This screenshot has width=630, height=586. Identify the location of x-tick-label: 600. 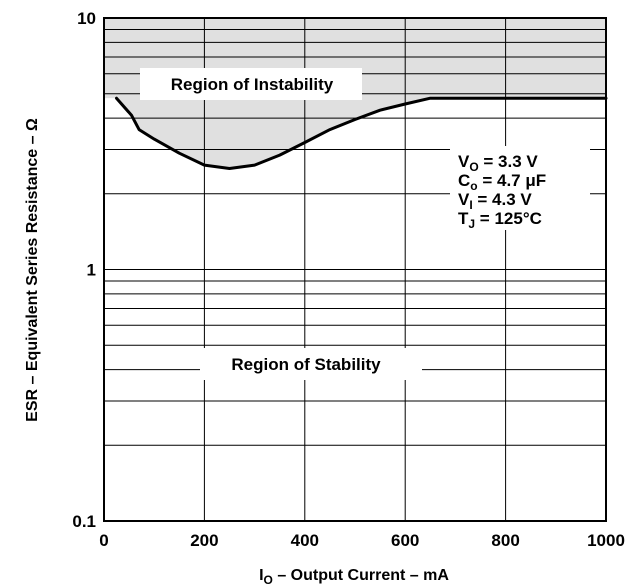
(405, 540).